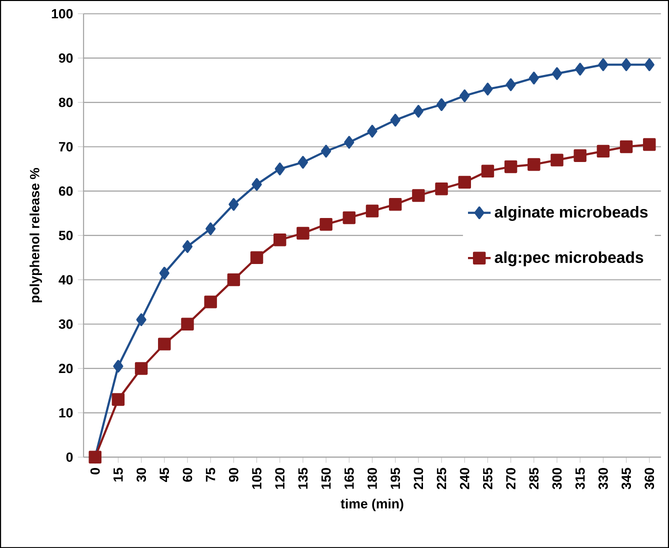 The width and height of the screenshot is (669, 548). What do you see at coordinates (649, 479) in the screenshot?
I see `x-tick-label: 360` at bounding box center [649, 479].